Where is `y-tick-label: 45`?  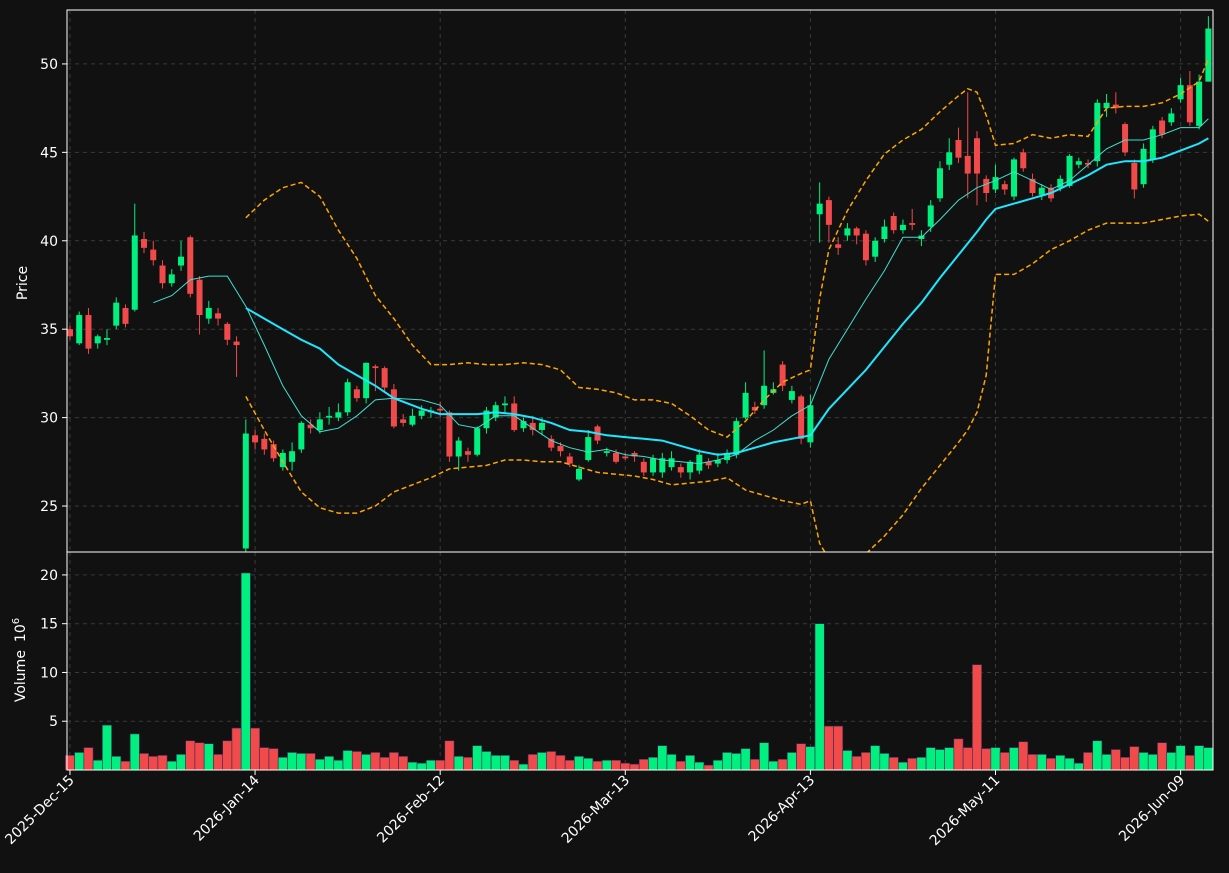
y-tick-label: 45 is located at coordinates (49, 153).